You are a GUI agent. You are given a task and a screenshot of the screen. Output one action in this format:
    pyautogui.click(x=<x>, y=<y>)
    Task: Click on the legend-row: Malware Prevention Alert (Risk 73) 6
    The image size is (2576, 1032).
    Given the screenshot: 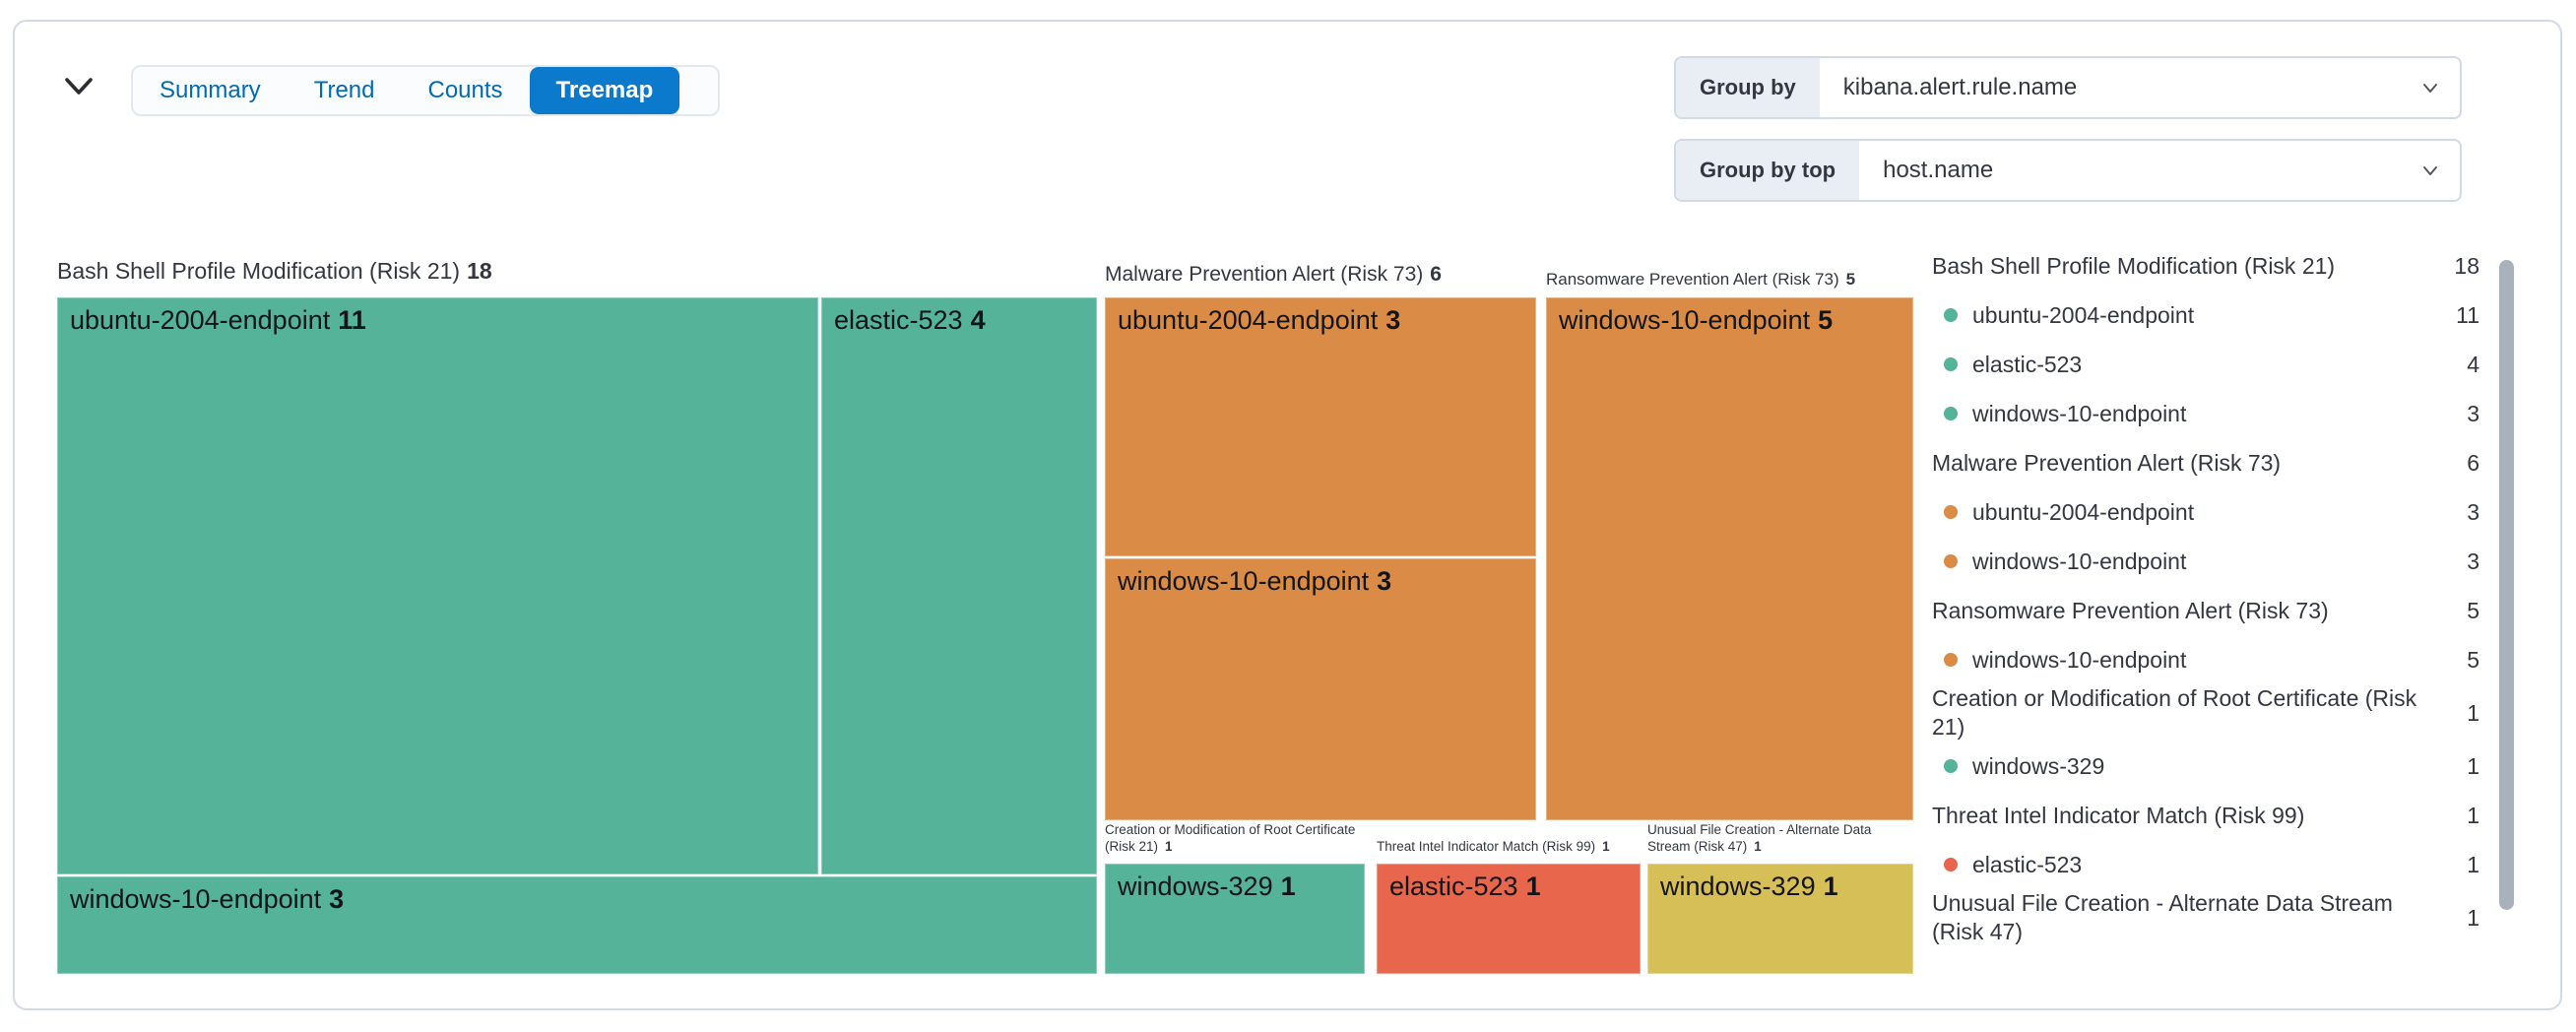 What is the action you would take?
    pyautogui.click(x=2204, y=462)
    